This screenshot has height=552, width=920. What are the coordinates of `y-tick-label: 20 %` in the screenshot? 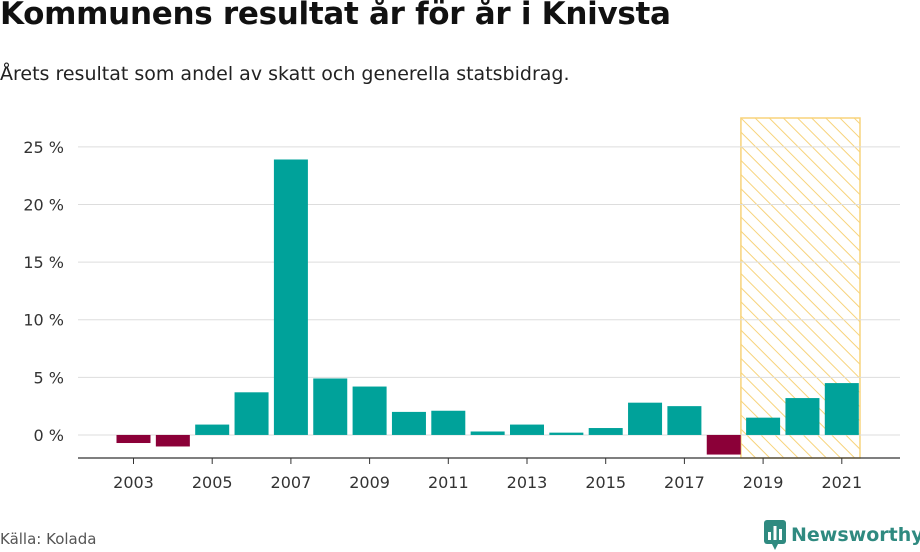 It's located at (43, 204).